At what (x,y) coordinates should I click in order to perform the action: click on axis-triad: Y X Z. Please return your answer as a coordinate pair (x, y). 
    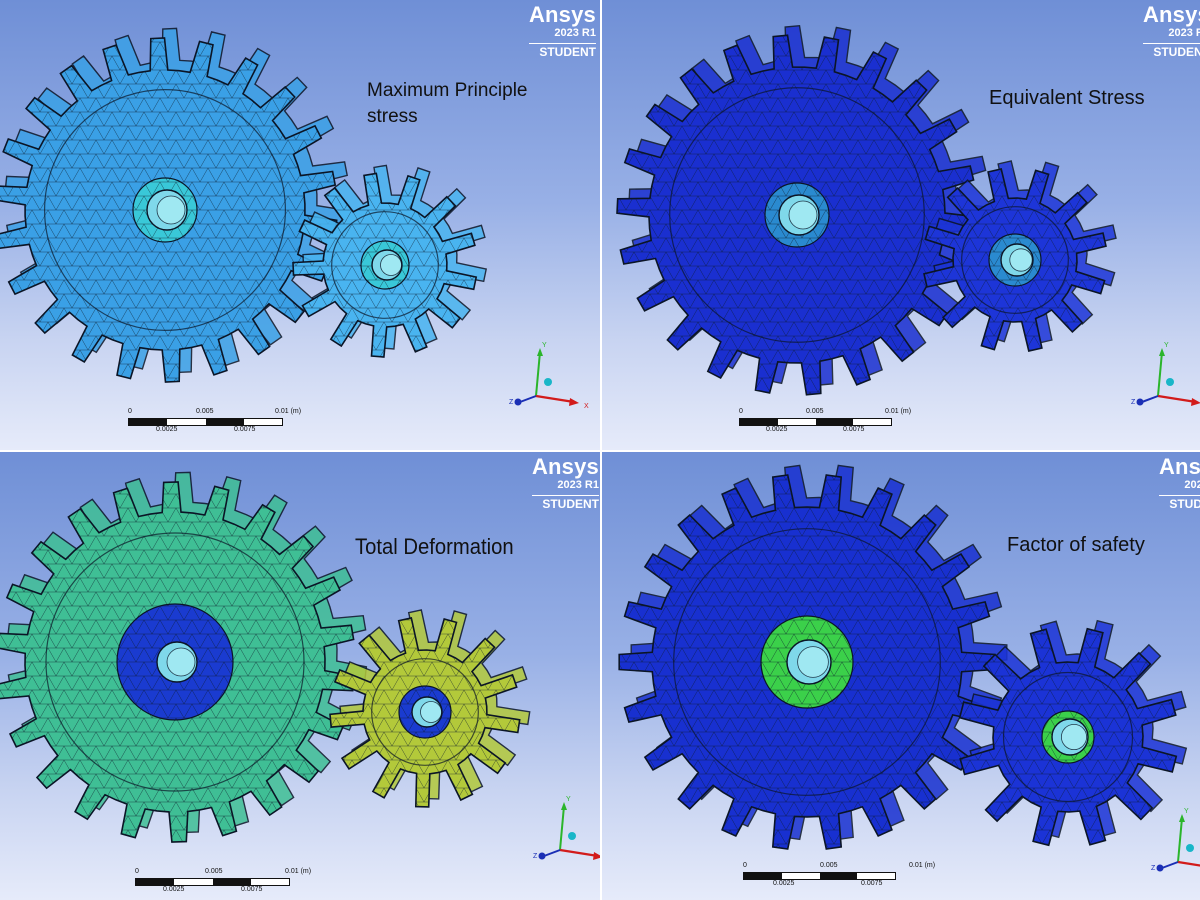
    Looking at the image, I should click on (549, 376).